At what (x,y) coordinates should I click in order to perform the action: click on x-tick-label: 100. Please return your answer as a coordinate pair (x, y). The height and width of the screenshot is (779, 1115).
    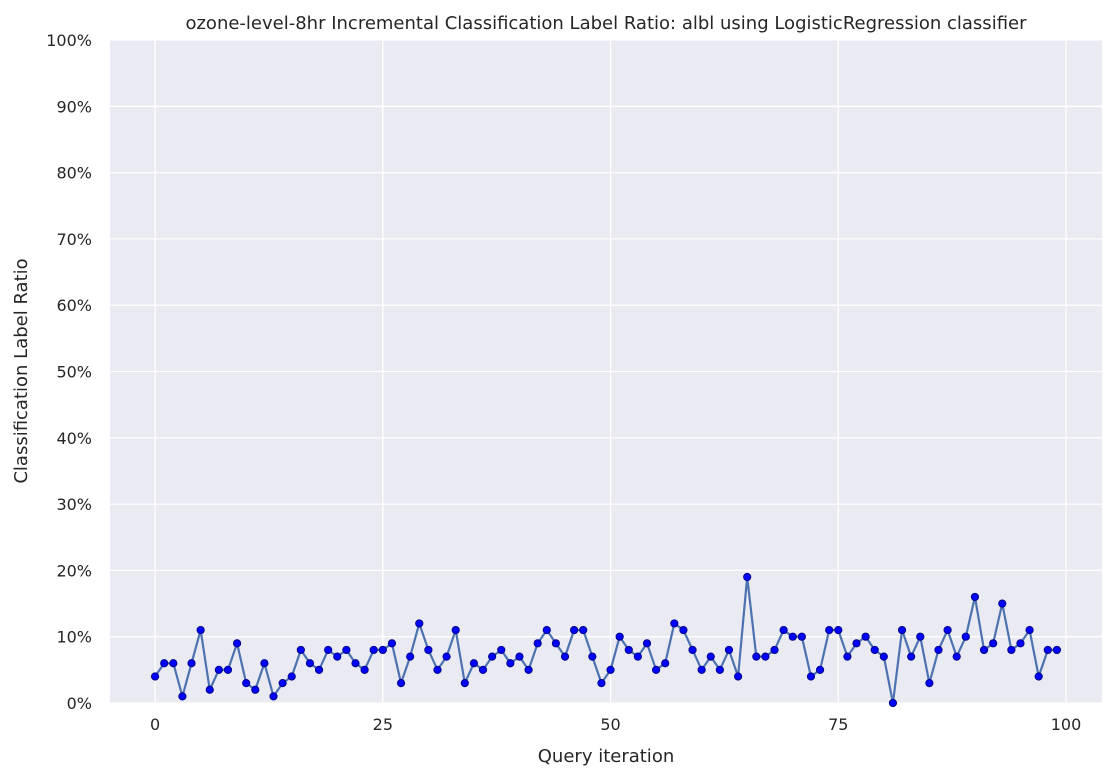
    Looking at the image, I should click on (1066, 724).